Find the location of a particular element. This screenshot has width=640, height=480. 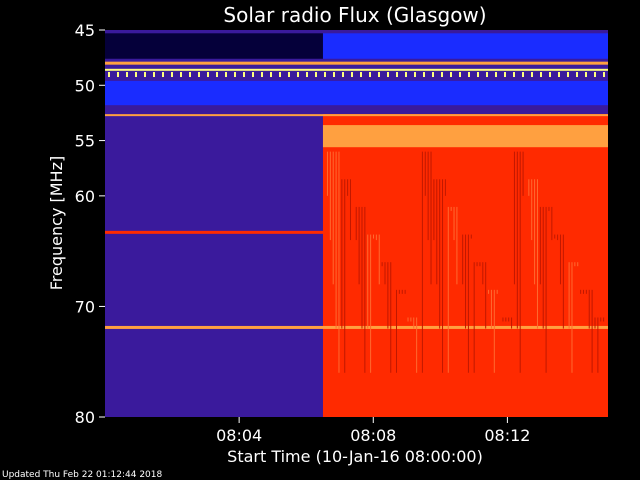

y-tick-label: 60 is located at coordinates (85, 196).